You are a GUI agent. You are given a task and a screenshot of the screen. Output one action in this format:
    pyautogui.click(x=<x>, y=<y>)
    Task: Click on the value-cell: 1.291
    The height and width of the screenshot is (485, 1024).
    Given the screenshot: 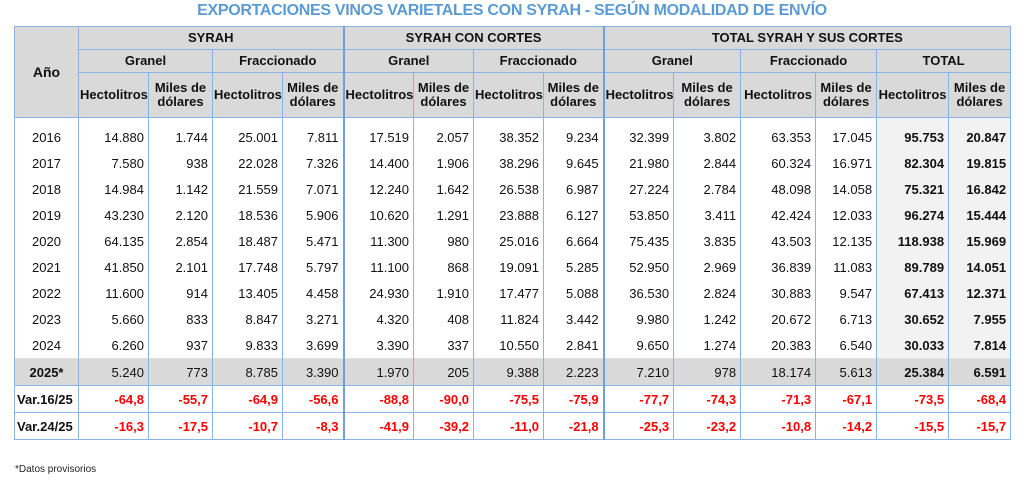 What is the action you would take?
    pyautogui.click(x=444, y=215)
    